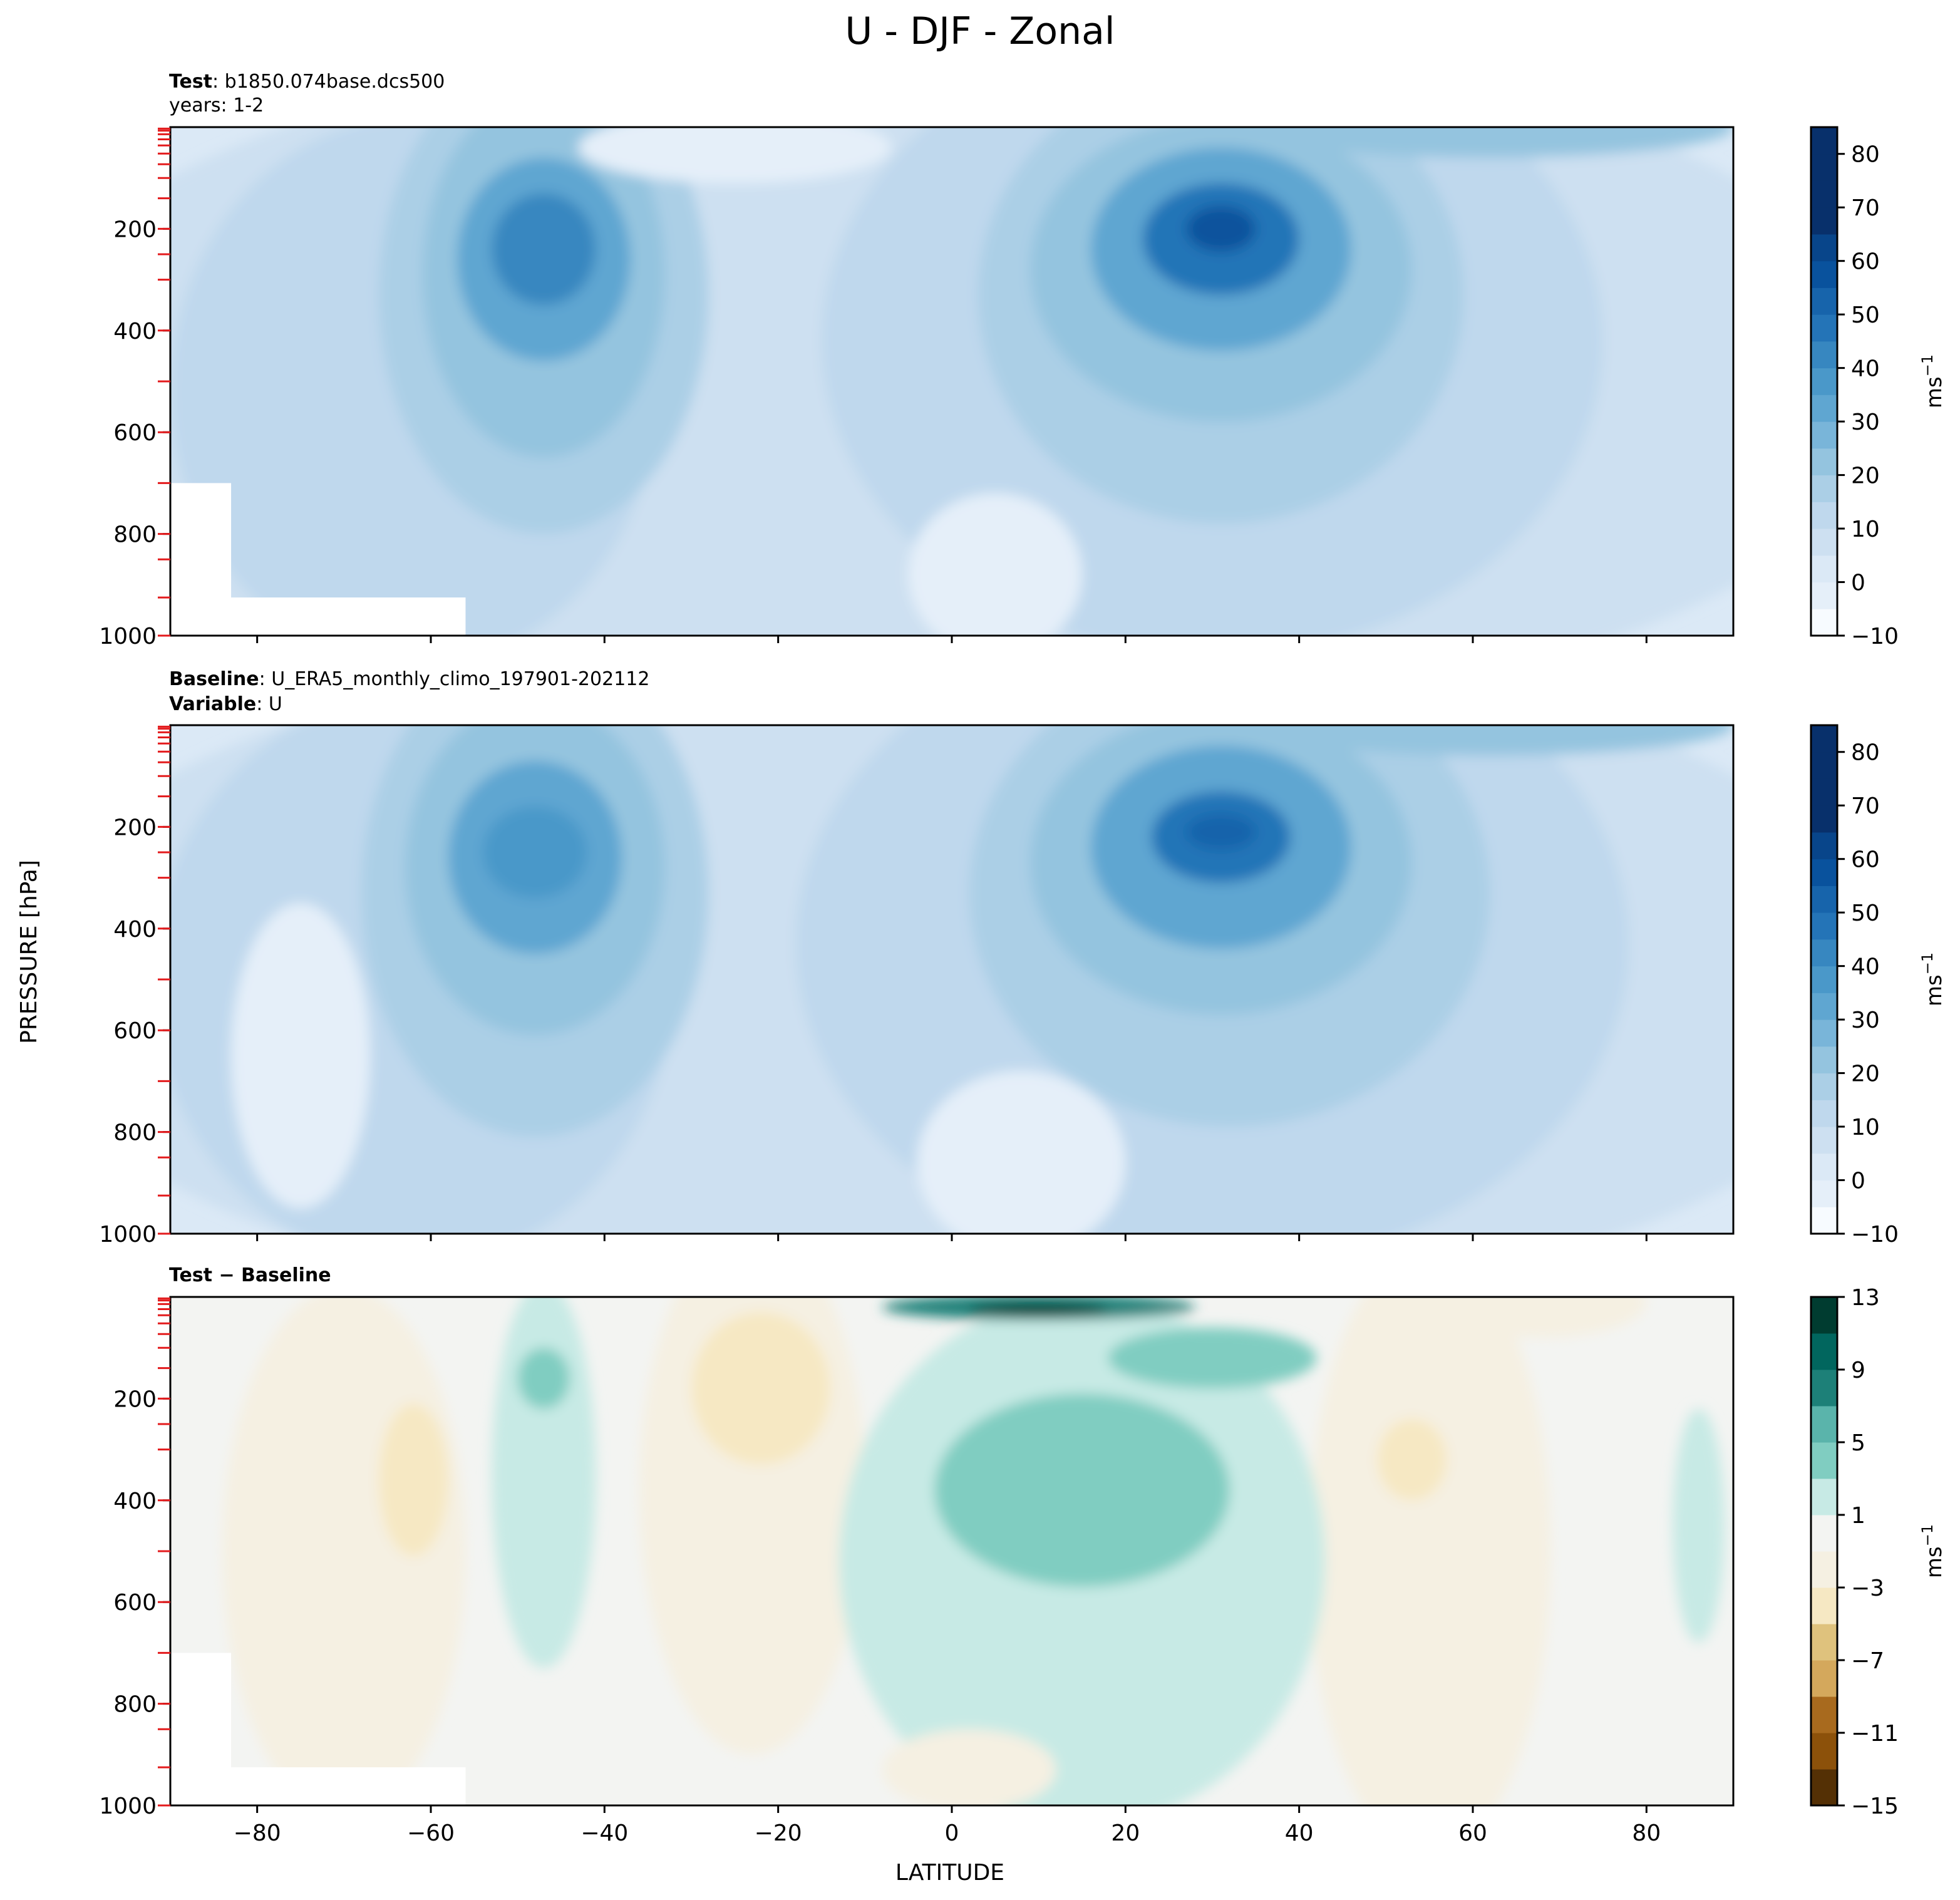  What do you see at coordinates (214, 679) in the screenshot?
I see `baseline-label: Baseline` at bounding box center [214, 679].